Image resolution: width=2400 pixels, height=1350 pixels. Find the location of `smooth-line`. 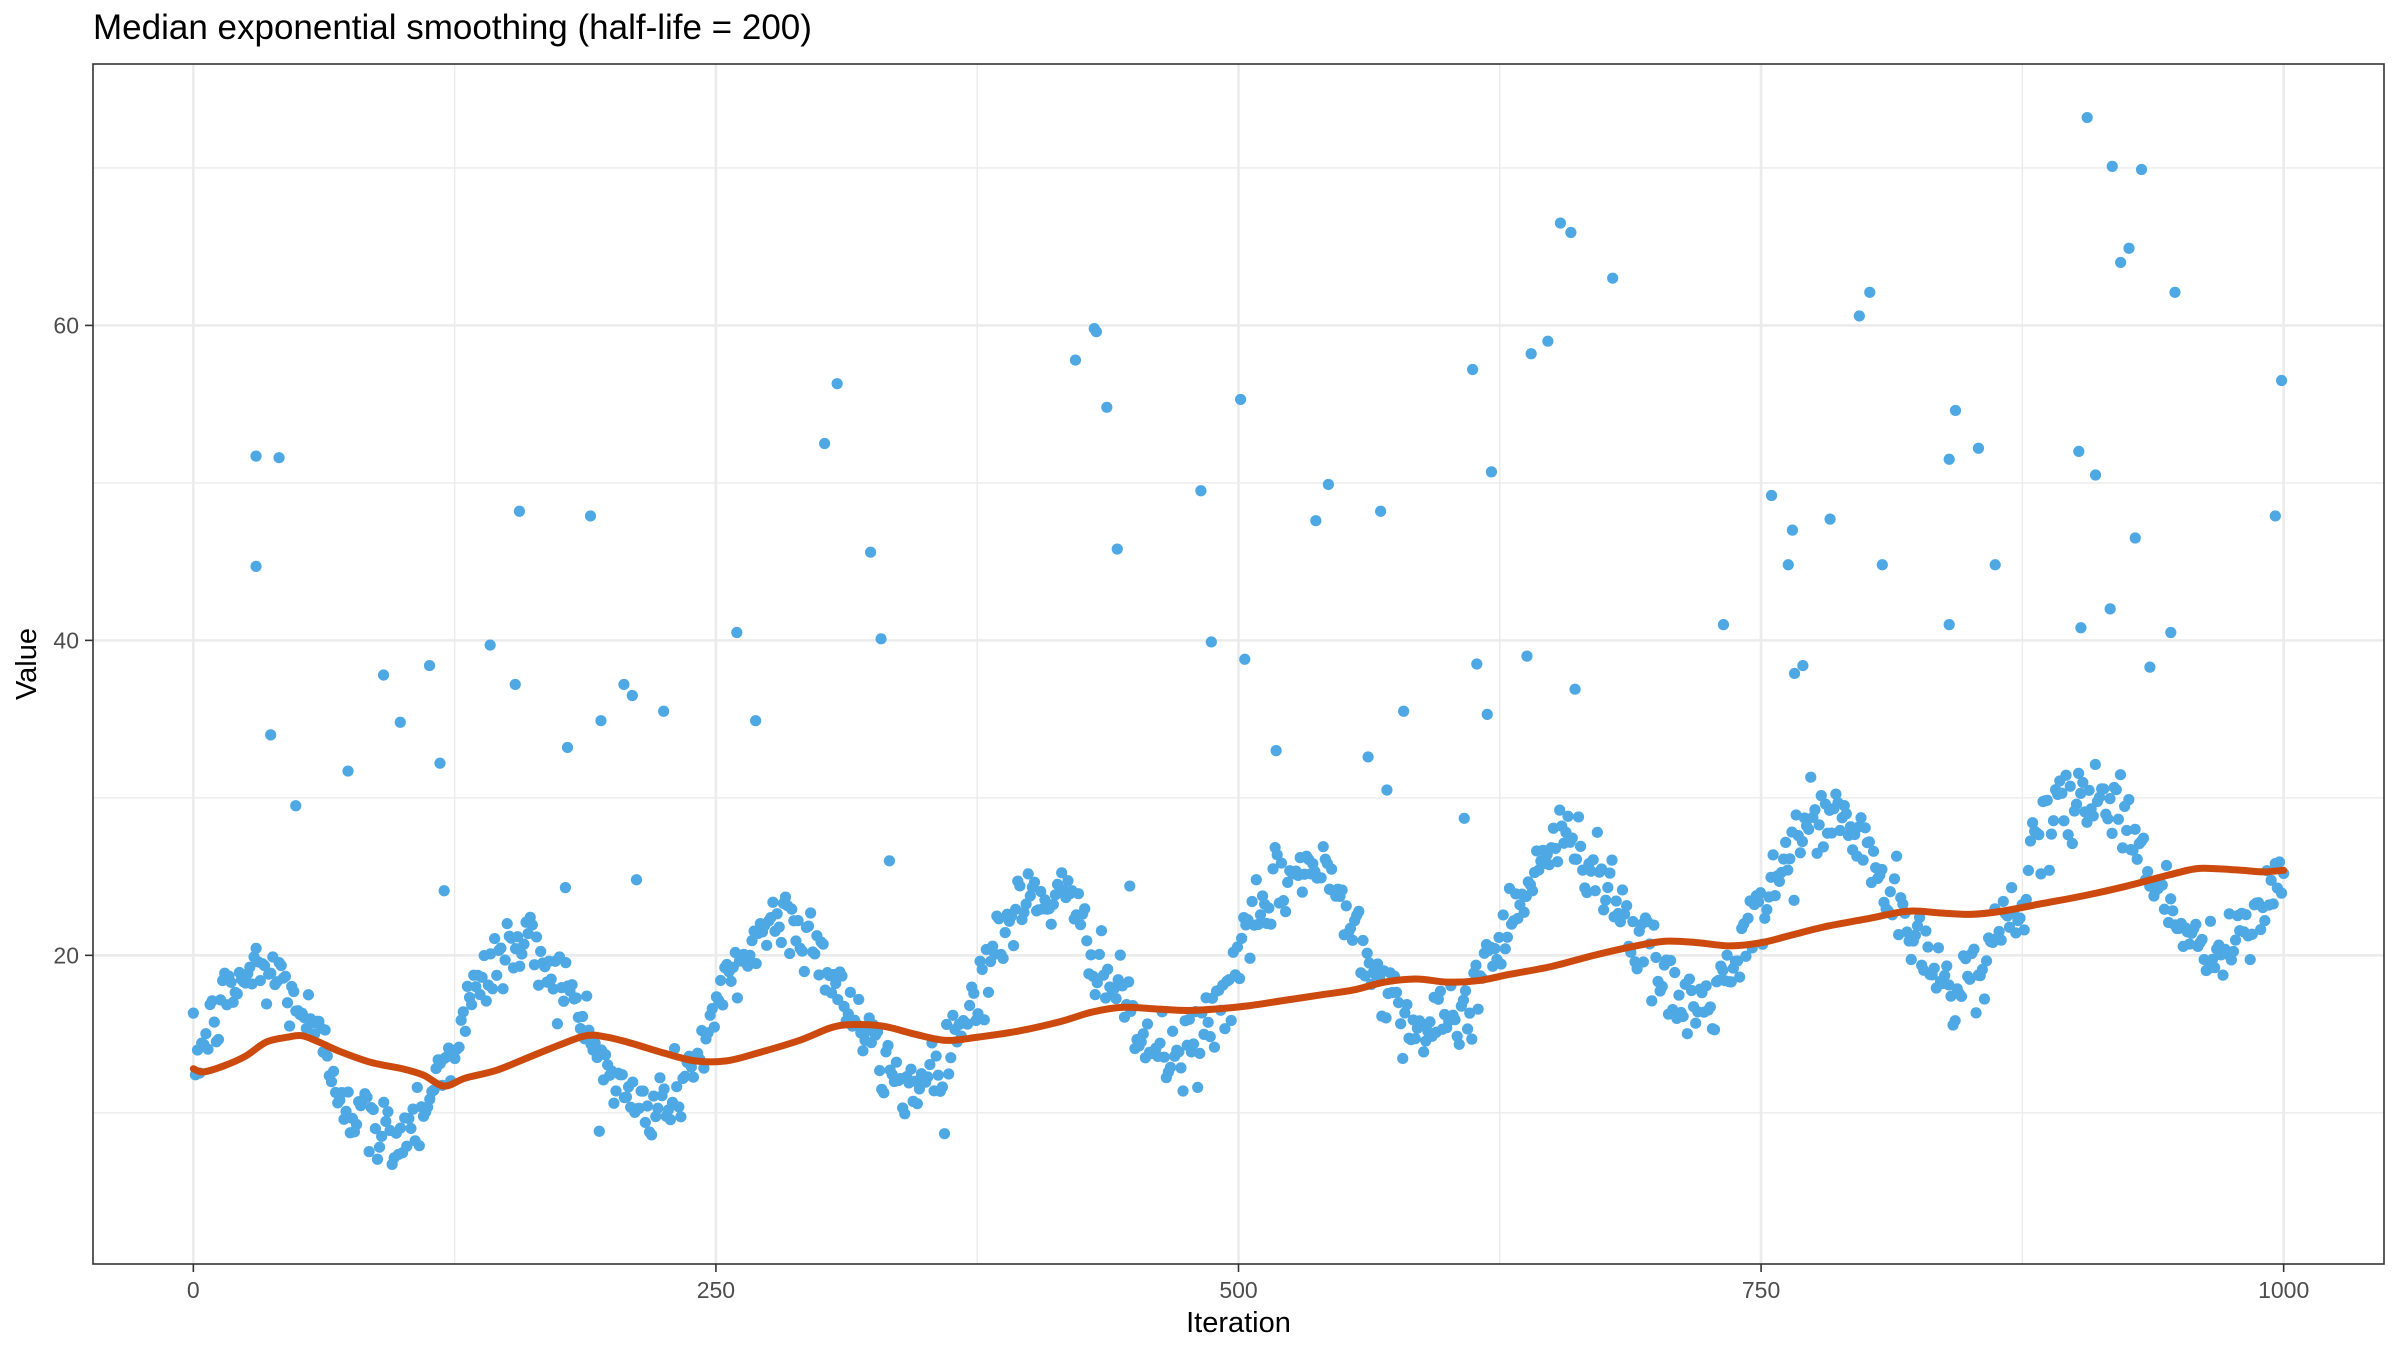

smooth-line is located at coordinates (1238, 977).